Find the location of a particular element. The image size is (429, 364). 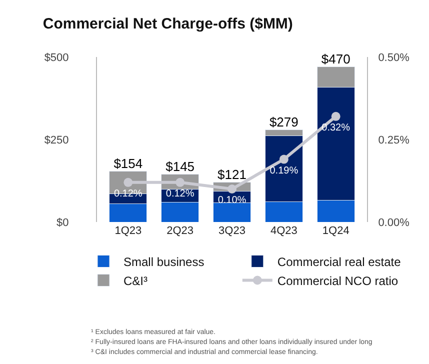

legend-label: Commercial real estate is located at coordinates (339, 261).